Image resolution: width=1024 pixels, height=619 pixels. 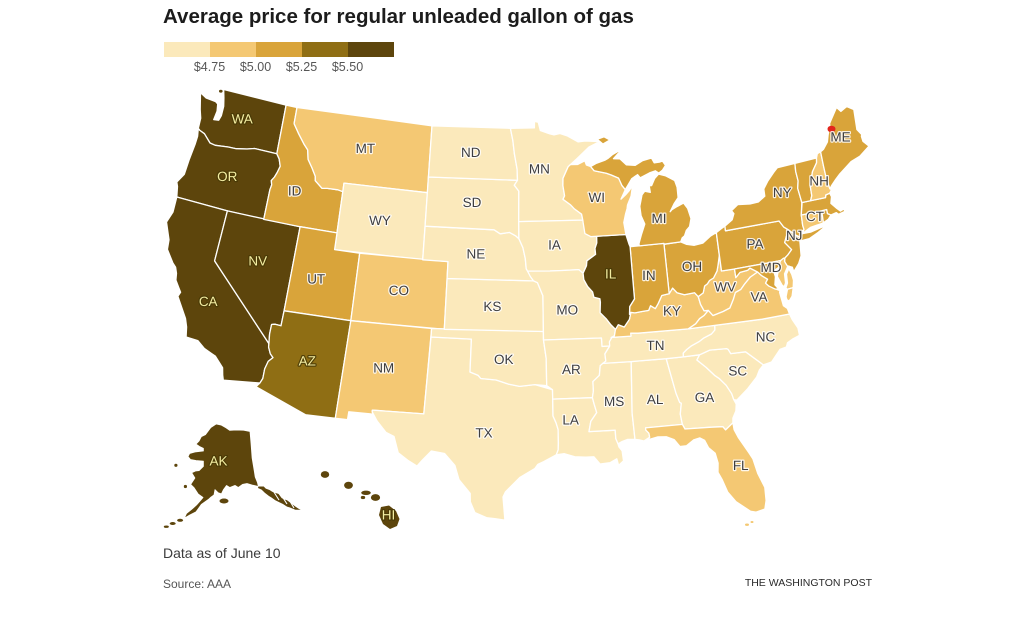 What do you see at coordinates (554, 245) in the screenshot?
I see `svg-text: IA` at bounding box center [554, 245].